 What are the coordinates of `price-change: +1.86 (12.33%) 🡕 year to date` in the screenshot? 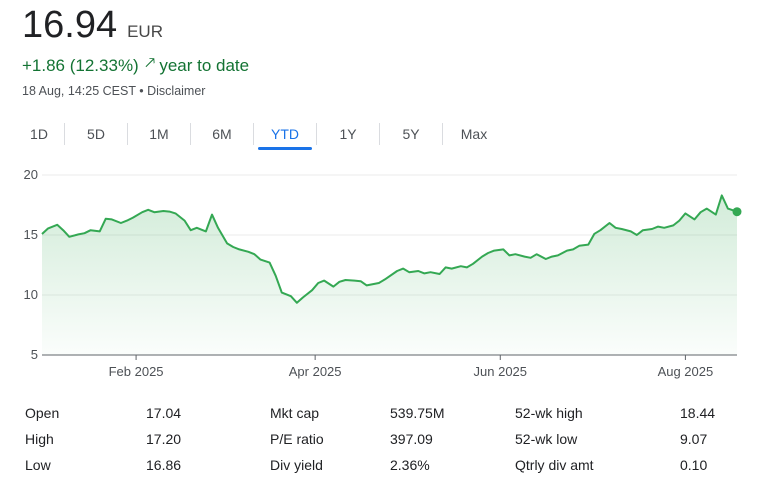 It's located at (135, 65).